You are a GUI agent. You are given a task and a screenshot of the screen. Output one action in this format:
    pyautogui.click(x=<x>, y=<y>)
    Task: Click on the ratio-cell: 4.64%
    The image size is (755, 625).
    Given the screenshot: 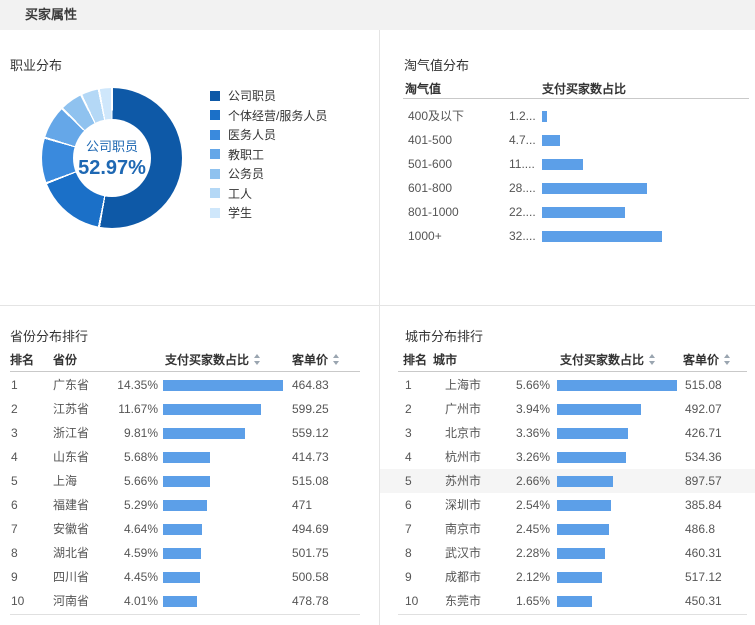 What is the action you would take?
    pyautogui.click(x=140, y=529)
    